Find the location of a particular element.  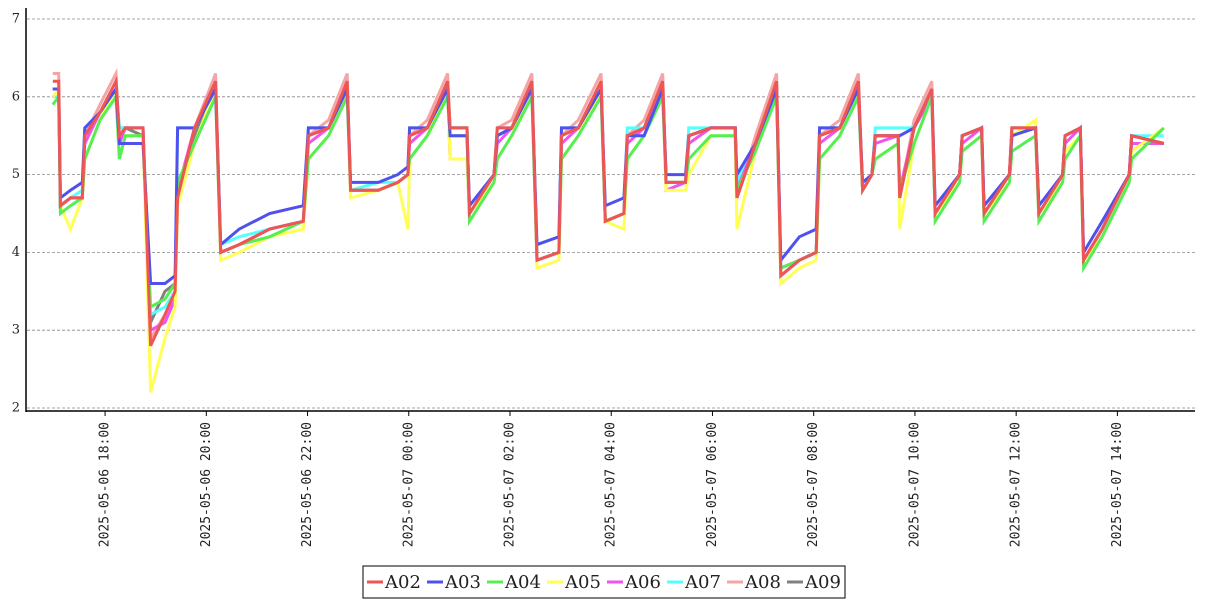

x-tick-label: 2025-05-07 10:00 is located at coordinates (914, 484).